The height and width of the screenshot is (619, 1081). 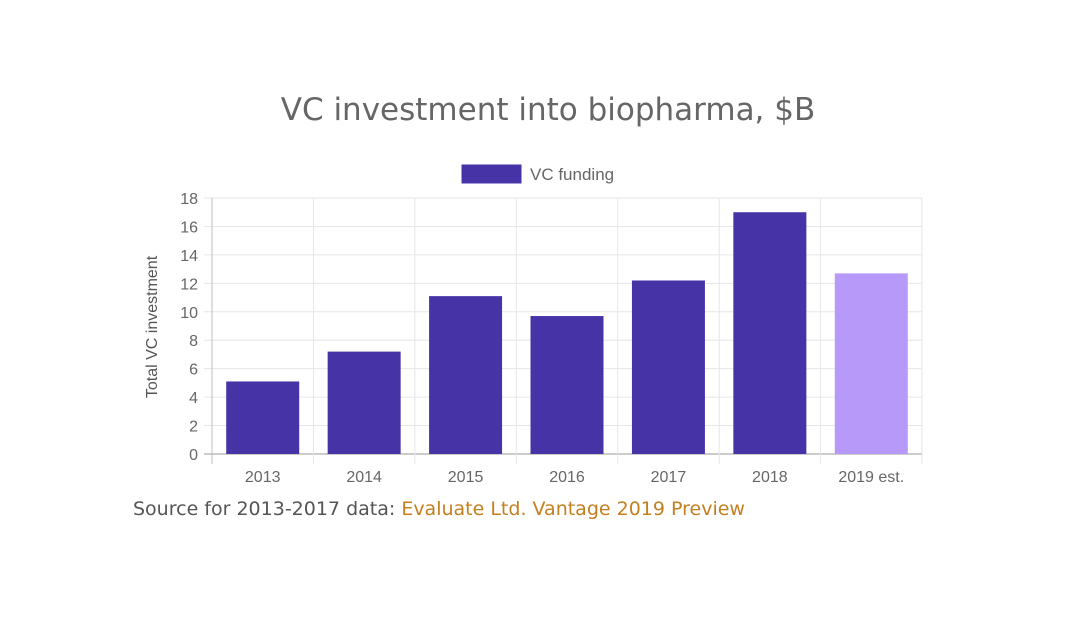 What do you see at coordinates (193, 427) in the screenshot?
I see `y-tick-label: 2` at bounding box center [193, 427].